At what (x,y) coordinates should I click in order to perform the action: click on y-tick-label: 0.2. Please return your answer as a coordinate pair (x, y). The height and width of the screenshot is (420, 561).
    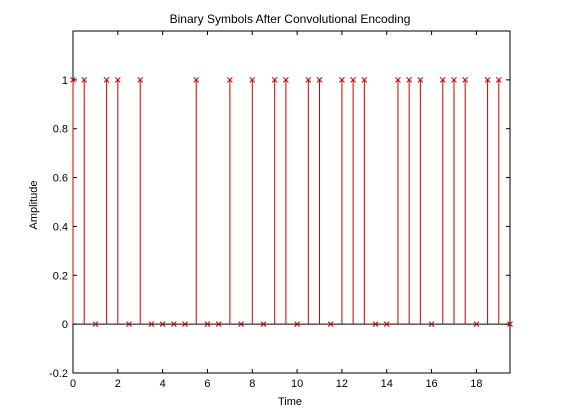
    Looking at the image, I should click on (60, 276).